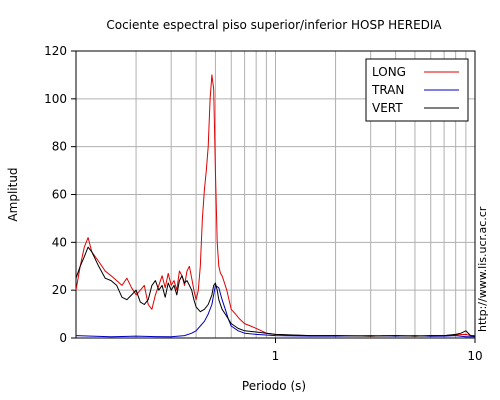  What do you see at coordinates (387, 108) in the screenshot?
I see `legend-label-vert: VERT` at bounding box center [387, 108].